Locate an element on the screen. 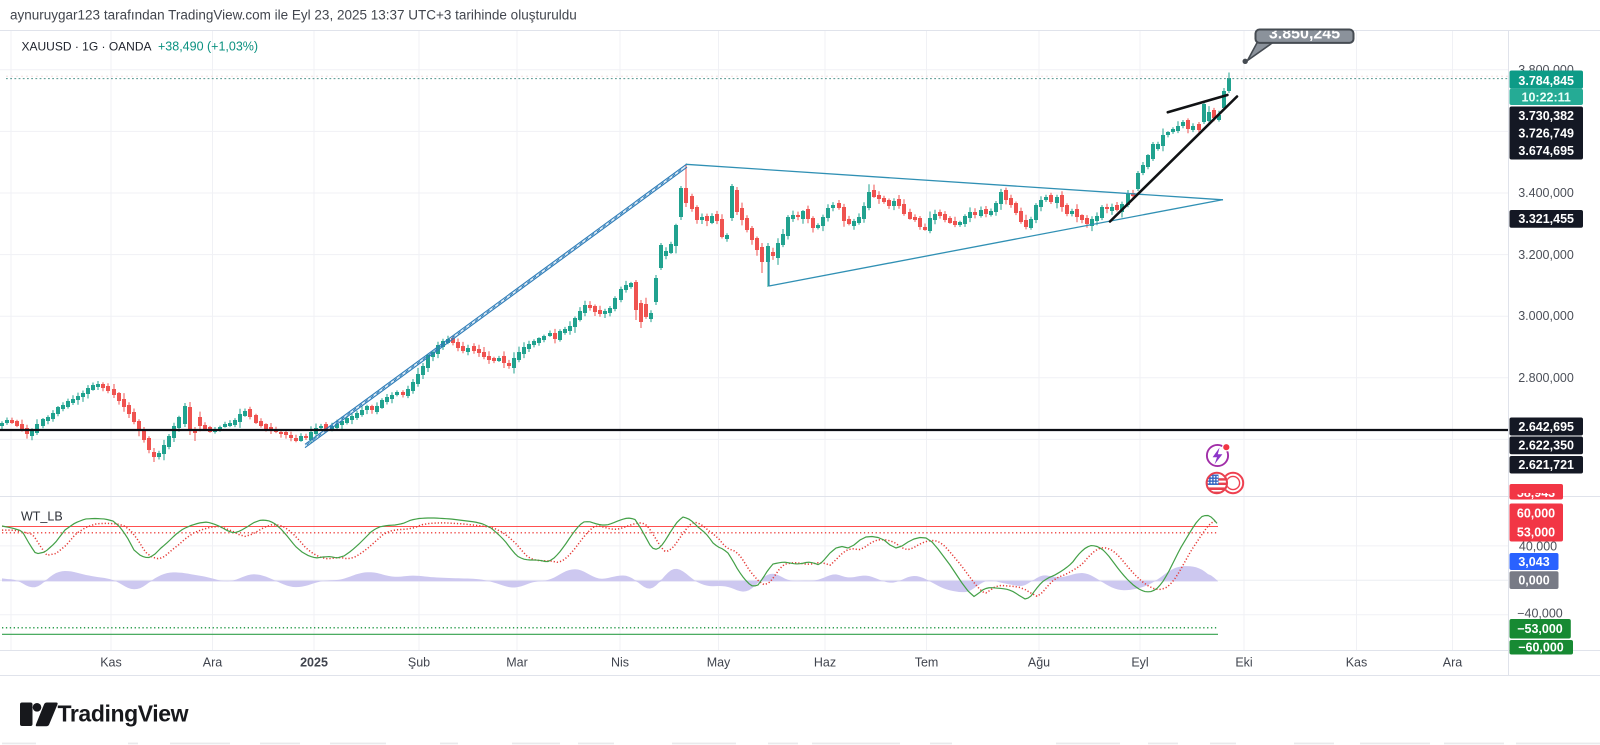 The width and height of the screenshot is (1600, 745). svg-text: 2025 is located at coordinates (314, 663).